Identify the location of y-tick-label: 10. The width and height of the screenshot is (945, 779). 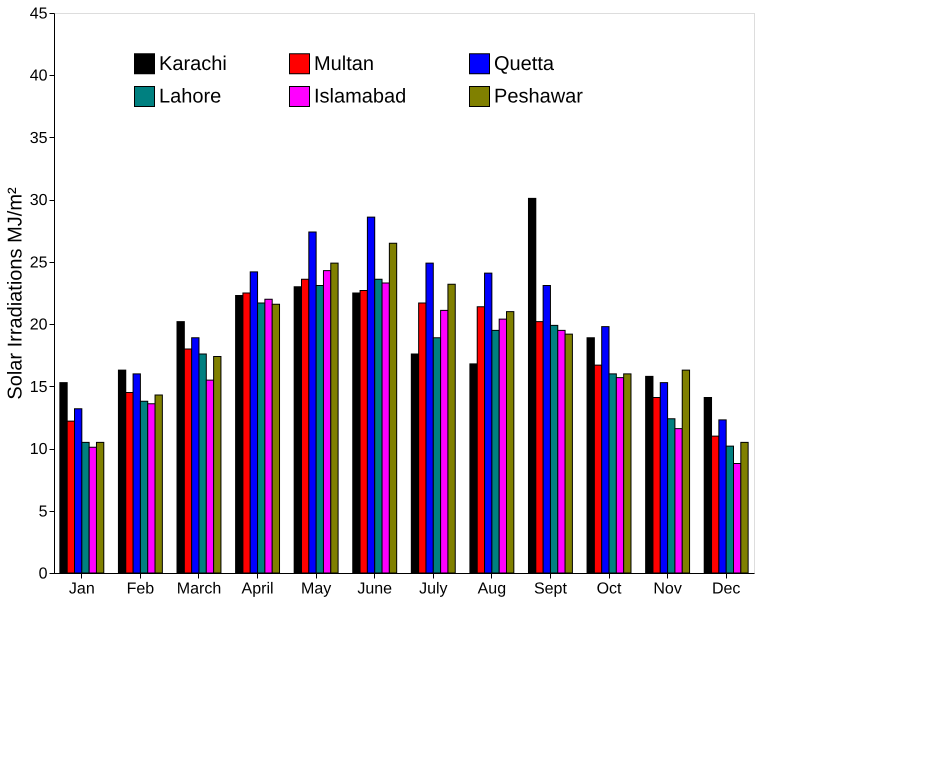
(39, 449).